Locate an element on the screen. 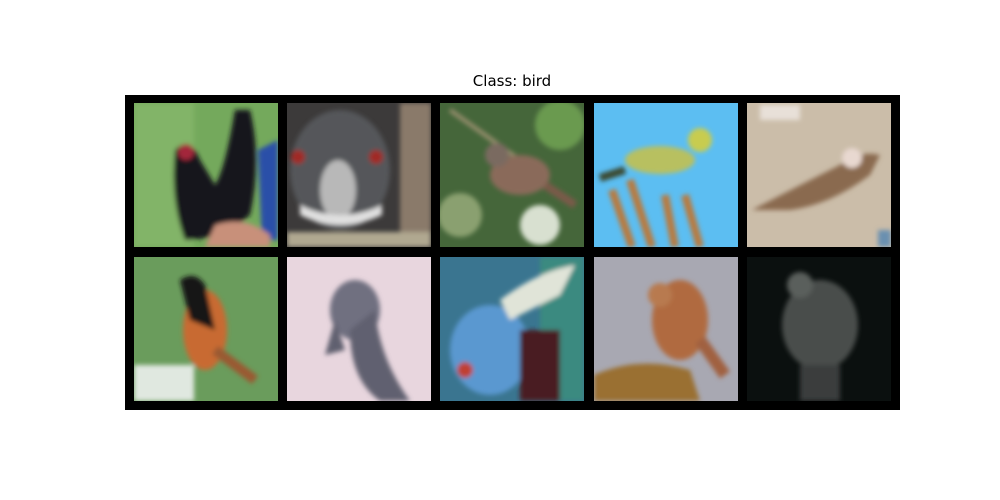  figure-title: Class: bird is located at coordinates (512, 81).